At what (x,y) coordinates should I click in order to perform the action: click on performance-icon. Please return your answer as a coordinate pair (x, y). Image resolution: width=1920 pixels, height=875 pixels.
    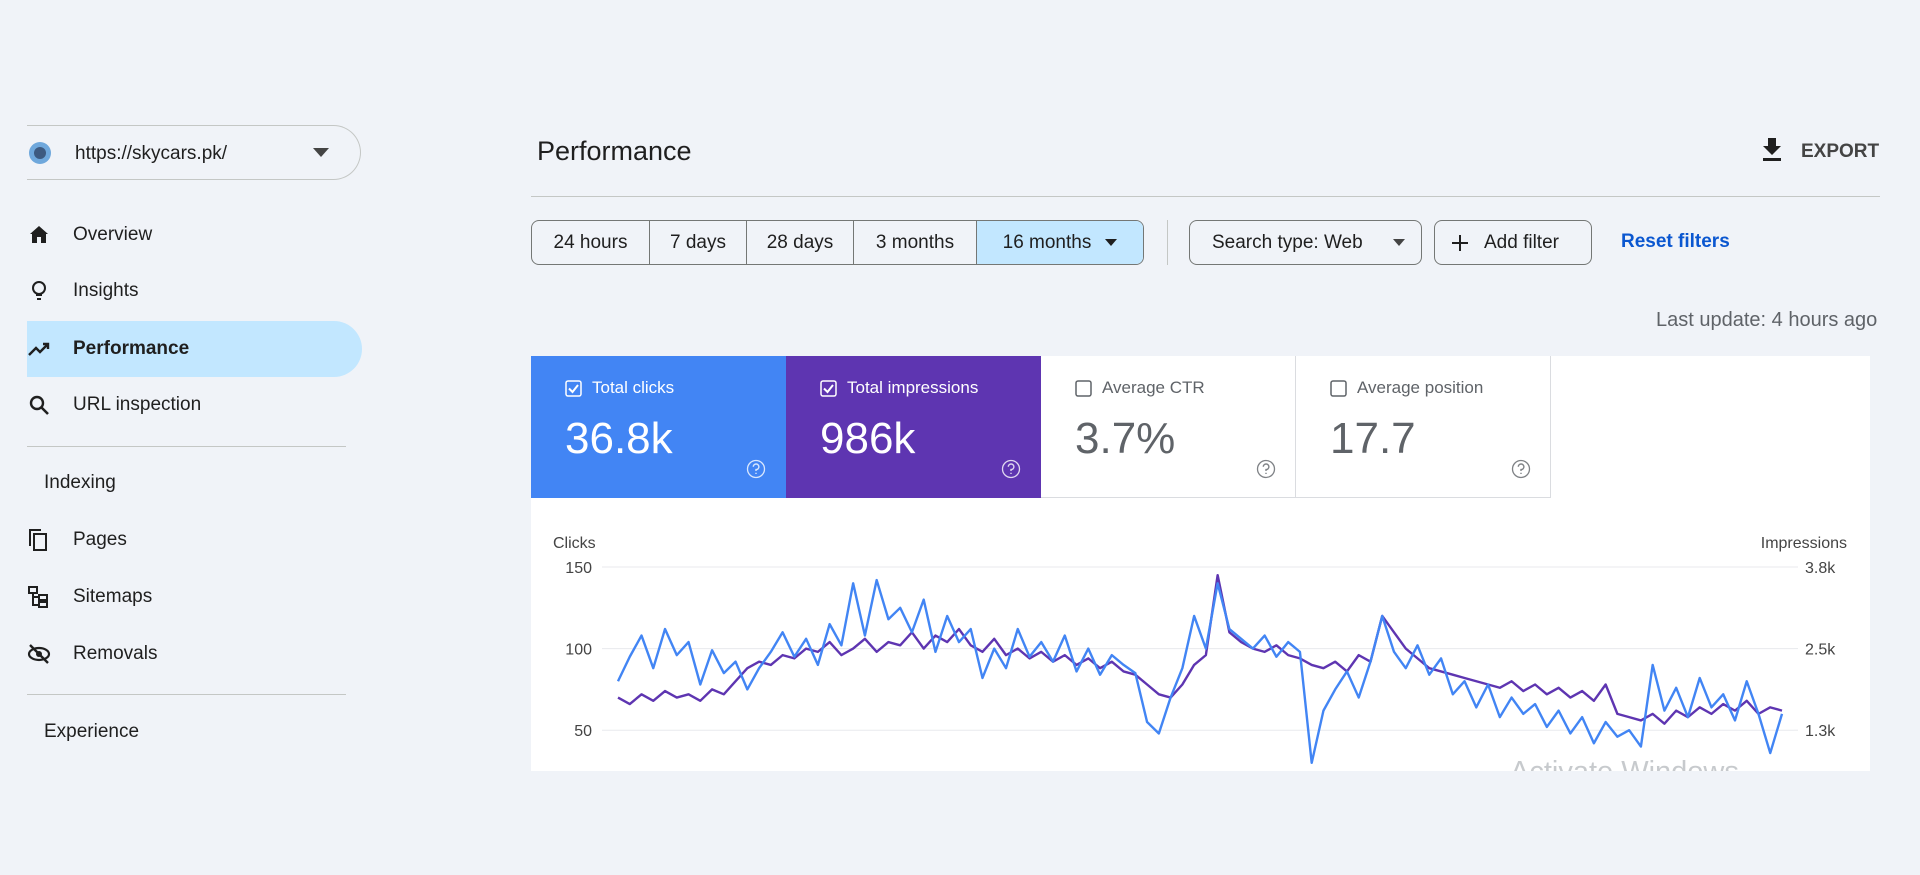
    Looking at the image, I should click on (39, 349).